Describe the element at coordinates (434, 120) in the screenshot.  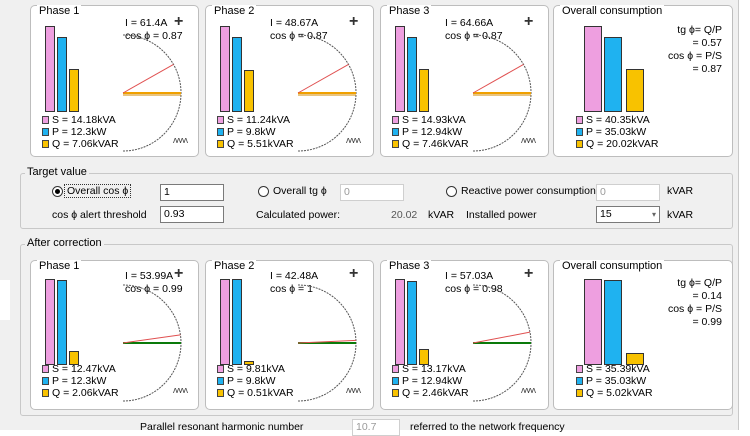
I see `apparent-power-text: S = 14.93kVA` at that location.